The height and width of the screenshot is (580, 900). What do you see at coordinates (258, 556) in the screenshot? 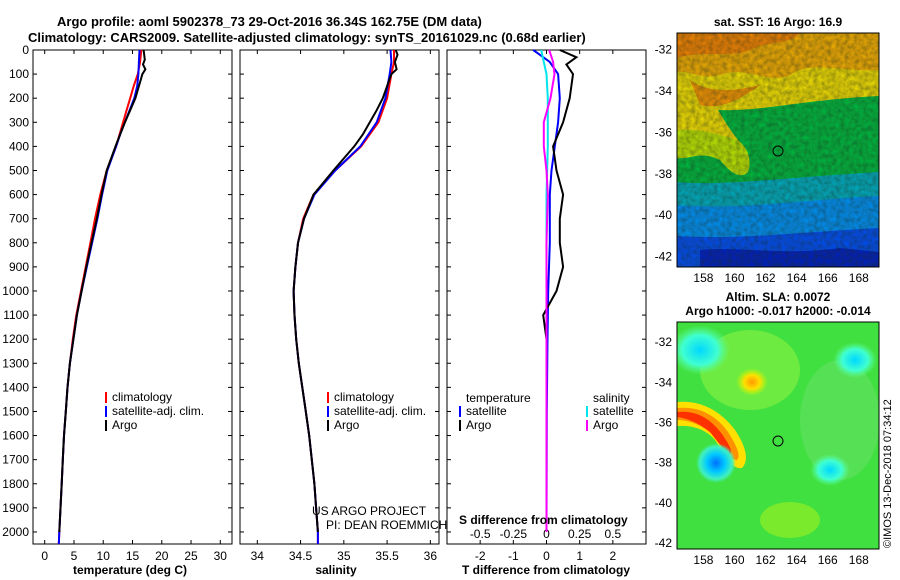
I see `x-tick-label: 34` at bounding box center [258, 556].